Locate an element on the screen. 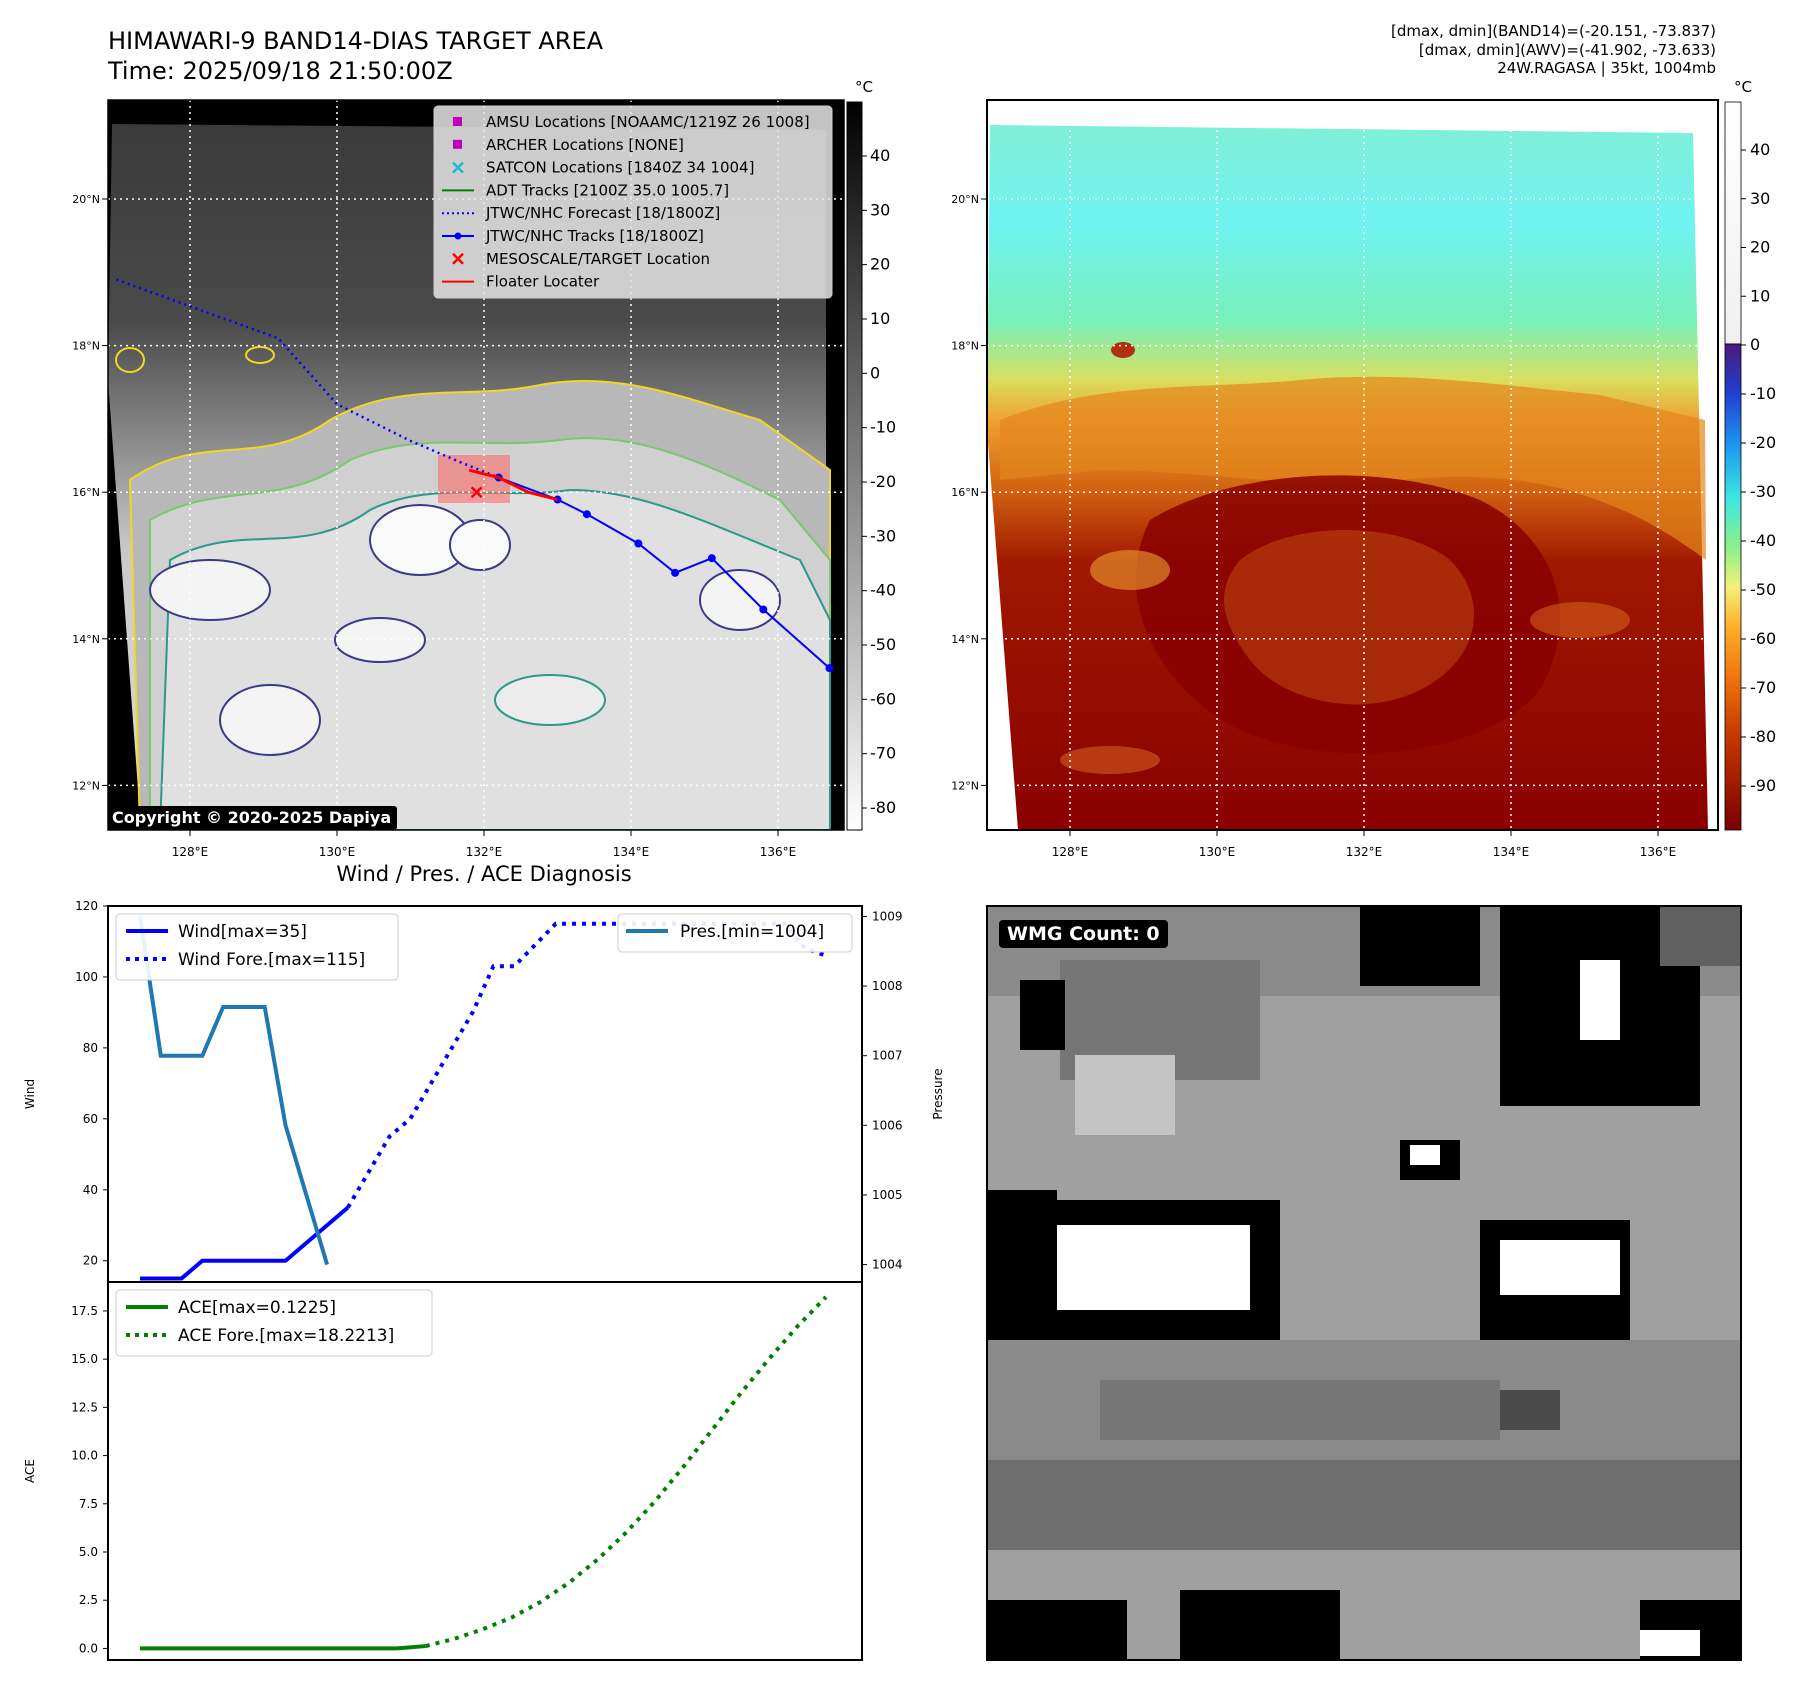 This screenshot has width=1801, height=1690. legend-label: ADT Tracks [2100Z 35.0 1005.7] is located at coordinates (607, 190).